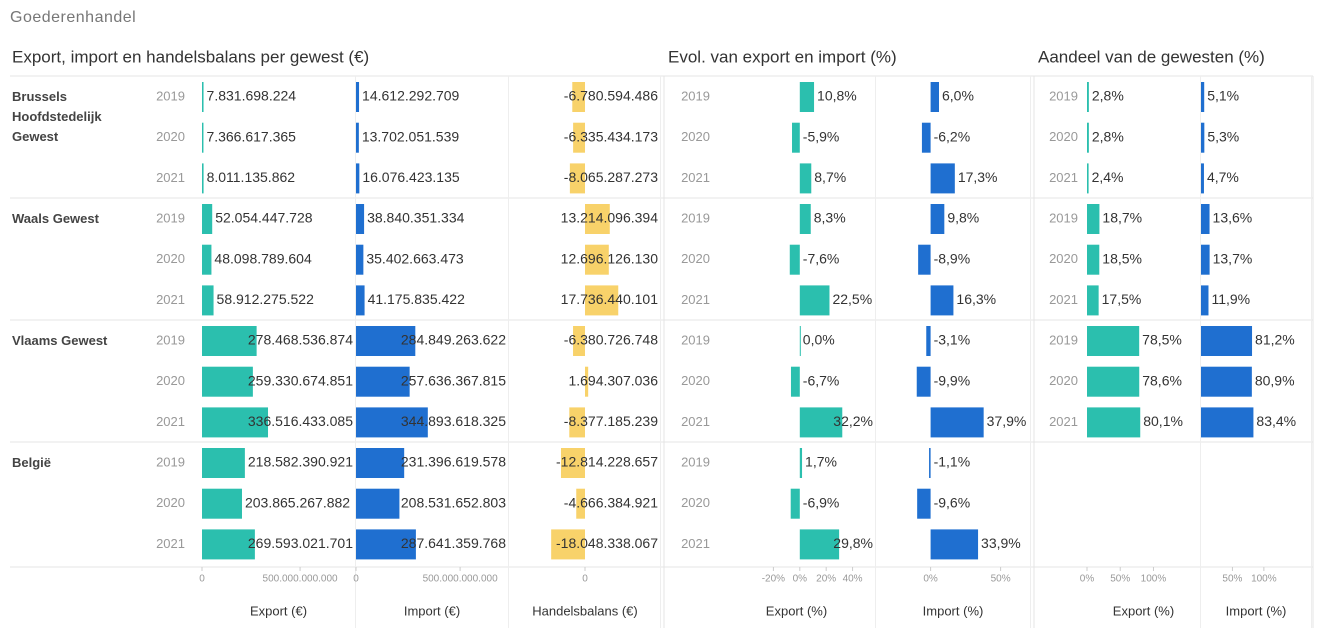  Describe the element at coordinates (953, 610) in the screenshot. I see `x-axis-label: Import (%)` at that location.